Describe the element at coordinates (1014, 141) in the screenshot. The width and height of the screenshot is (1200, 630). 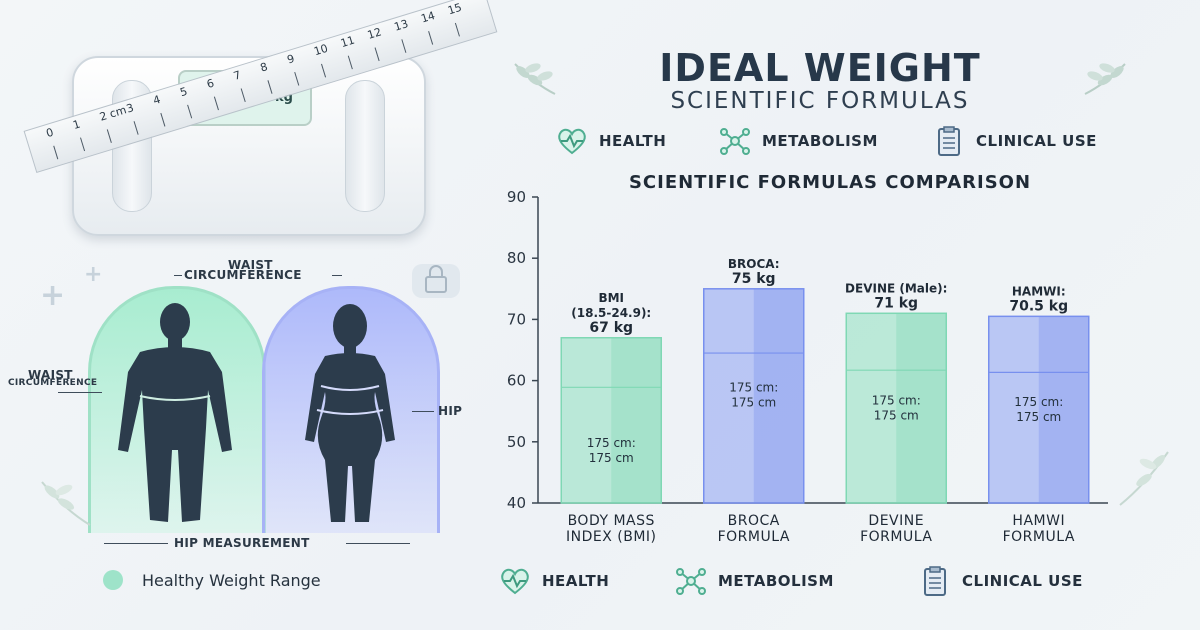
I see `tag-clinical-top: CLINICAL USE` at that location.